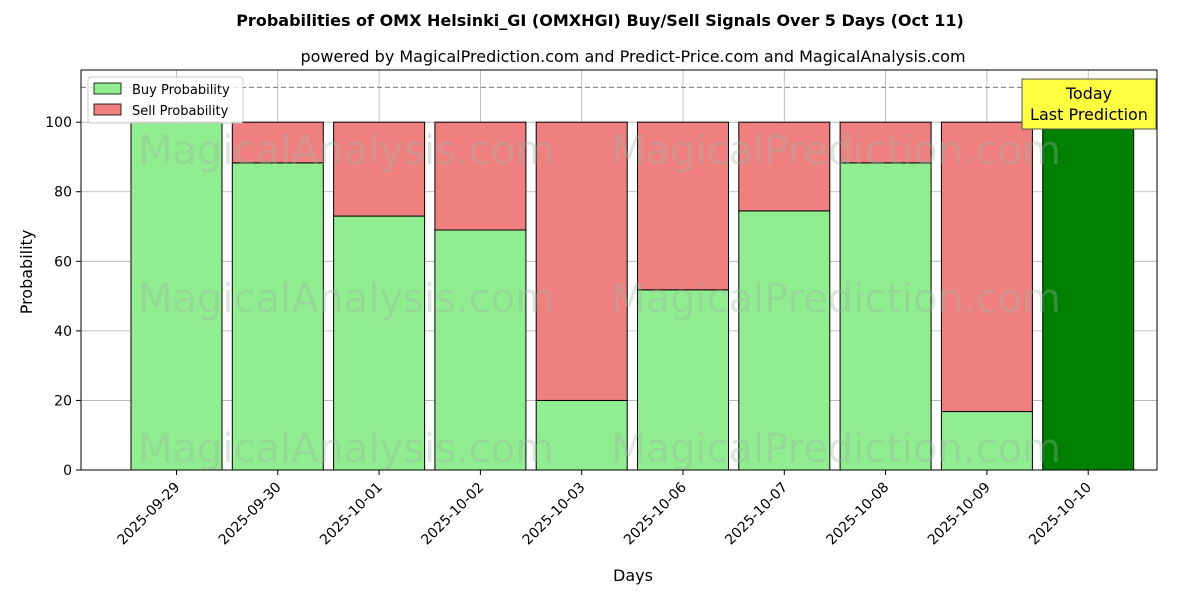  Describe the element at coordinates (63, 401) in the screenshot. I see `y-tick-label: 20` at that location.